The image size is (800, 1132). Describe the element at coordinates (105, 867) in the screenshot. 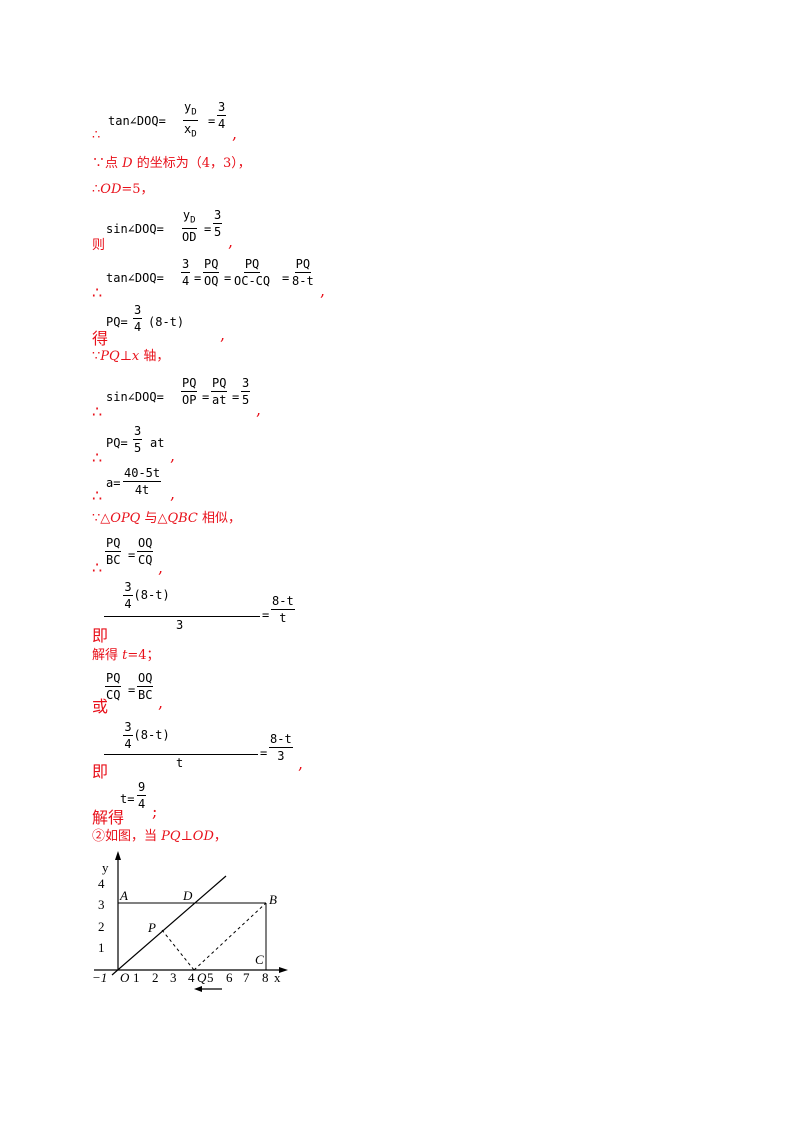

I see `y-axis-label: y` at that location.